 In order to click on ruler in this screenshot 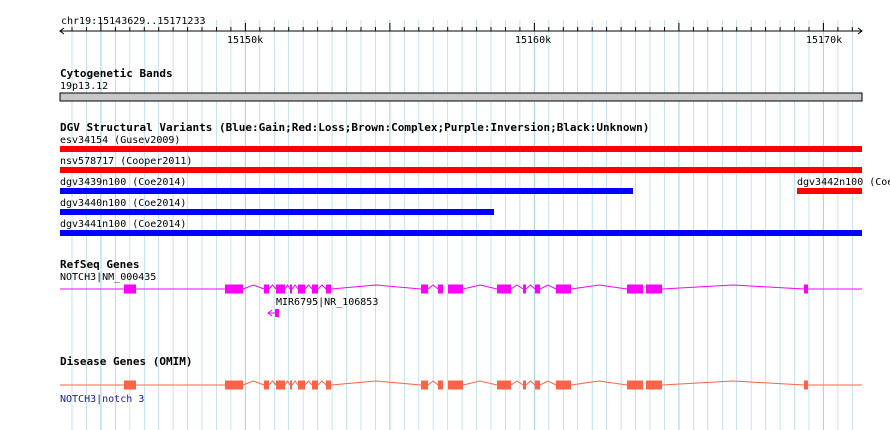, I will do `click(461, 29)`.